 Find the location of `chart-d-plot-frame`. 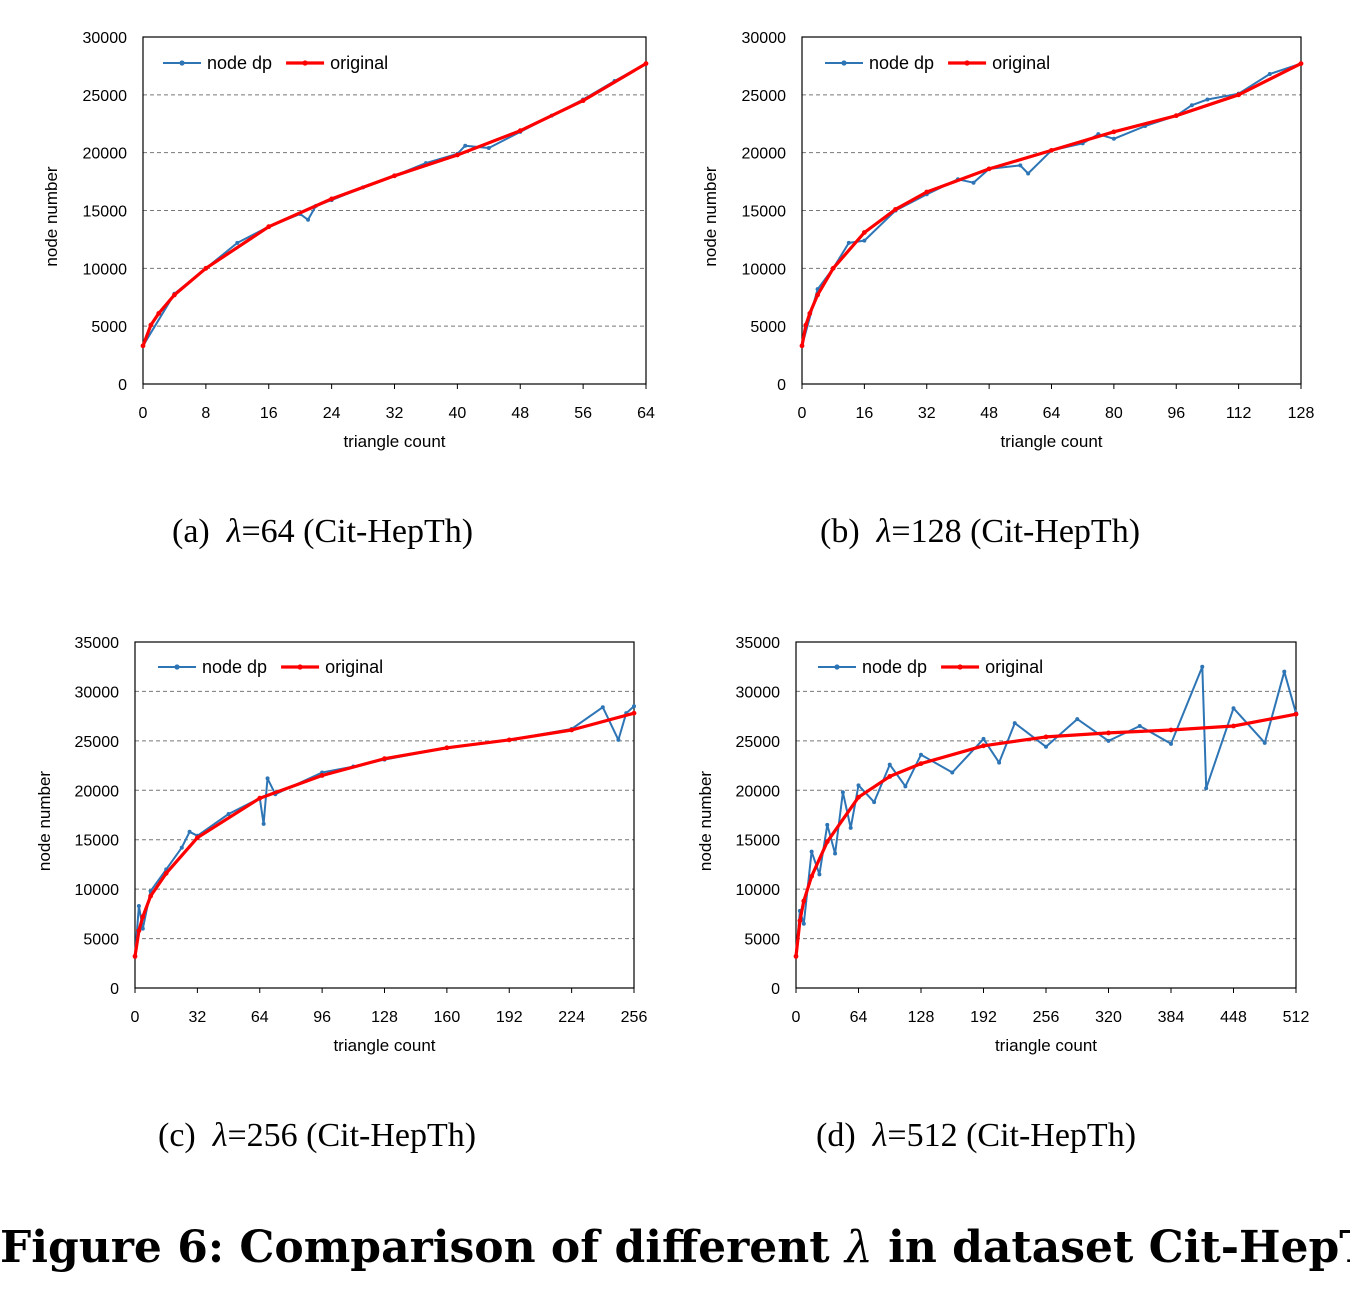

chart-d-plot-frame is located at coordinates (1046, 815).